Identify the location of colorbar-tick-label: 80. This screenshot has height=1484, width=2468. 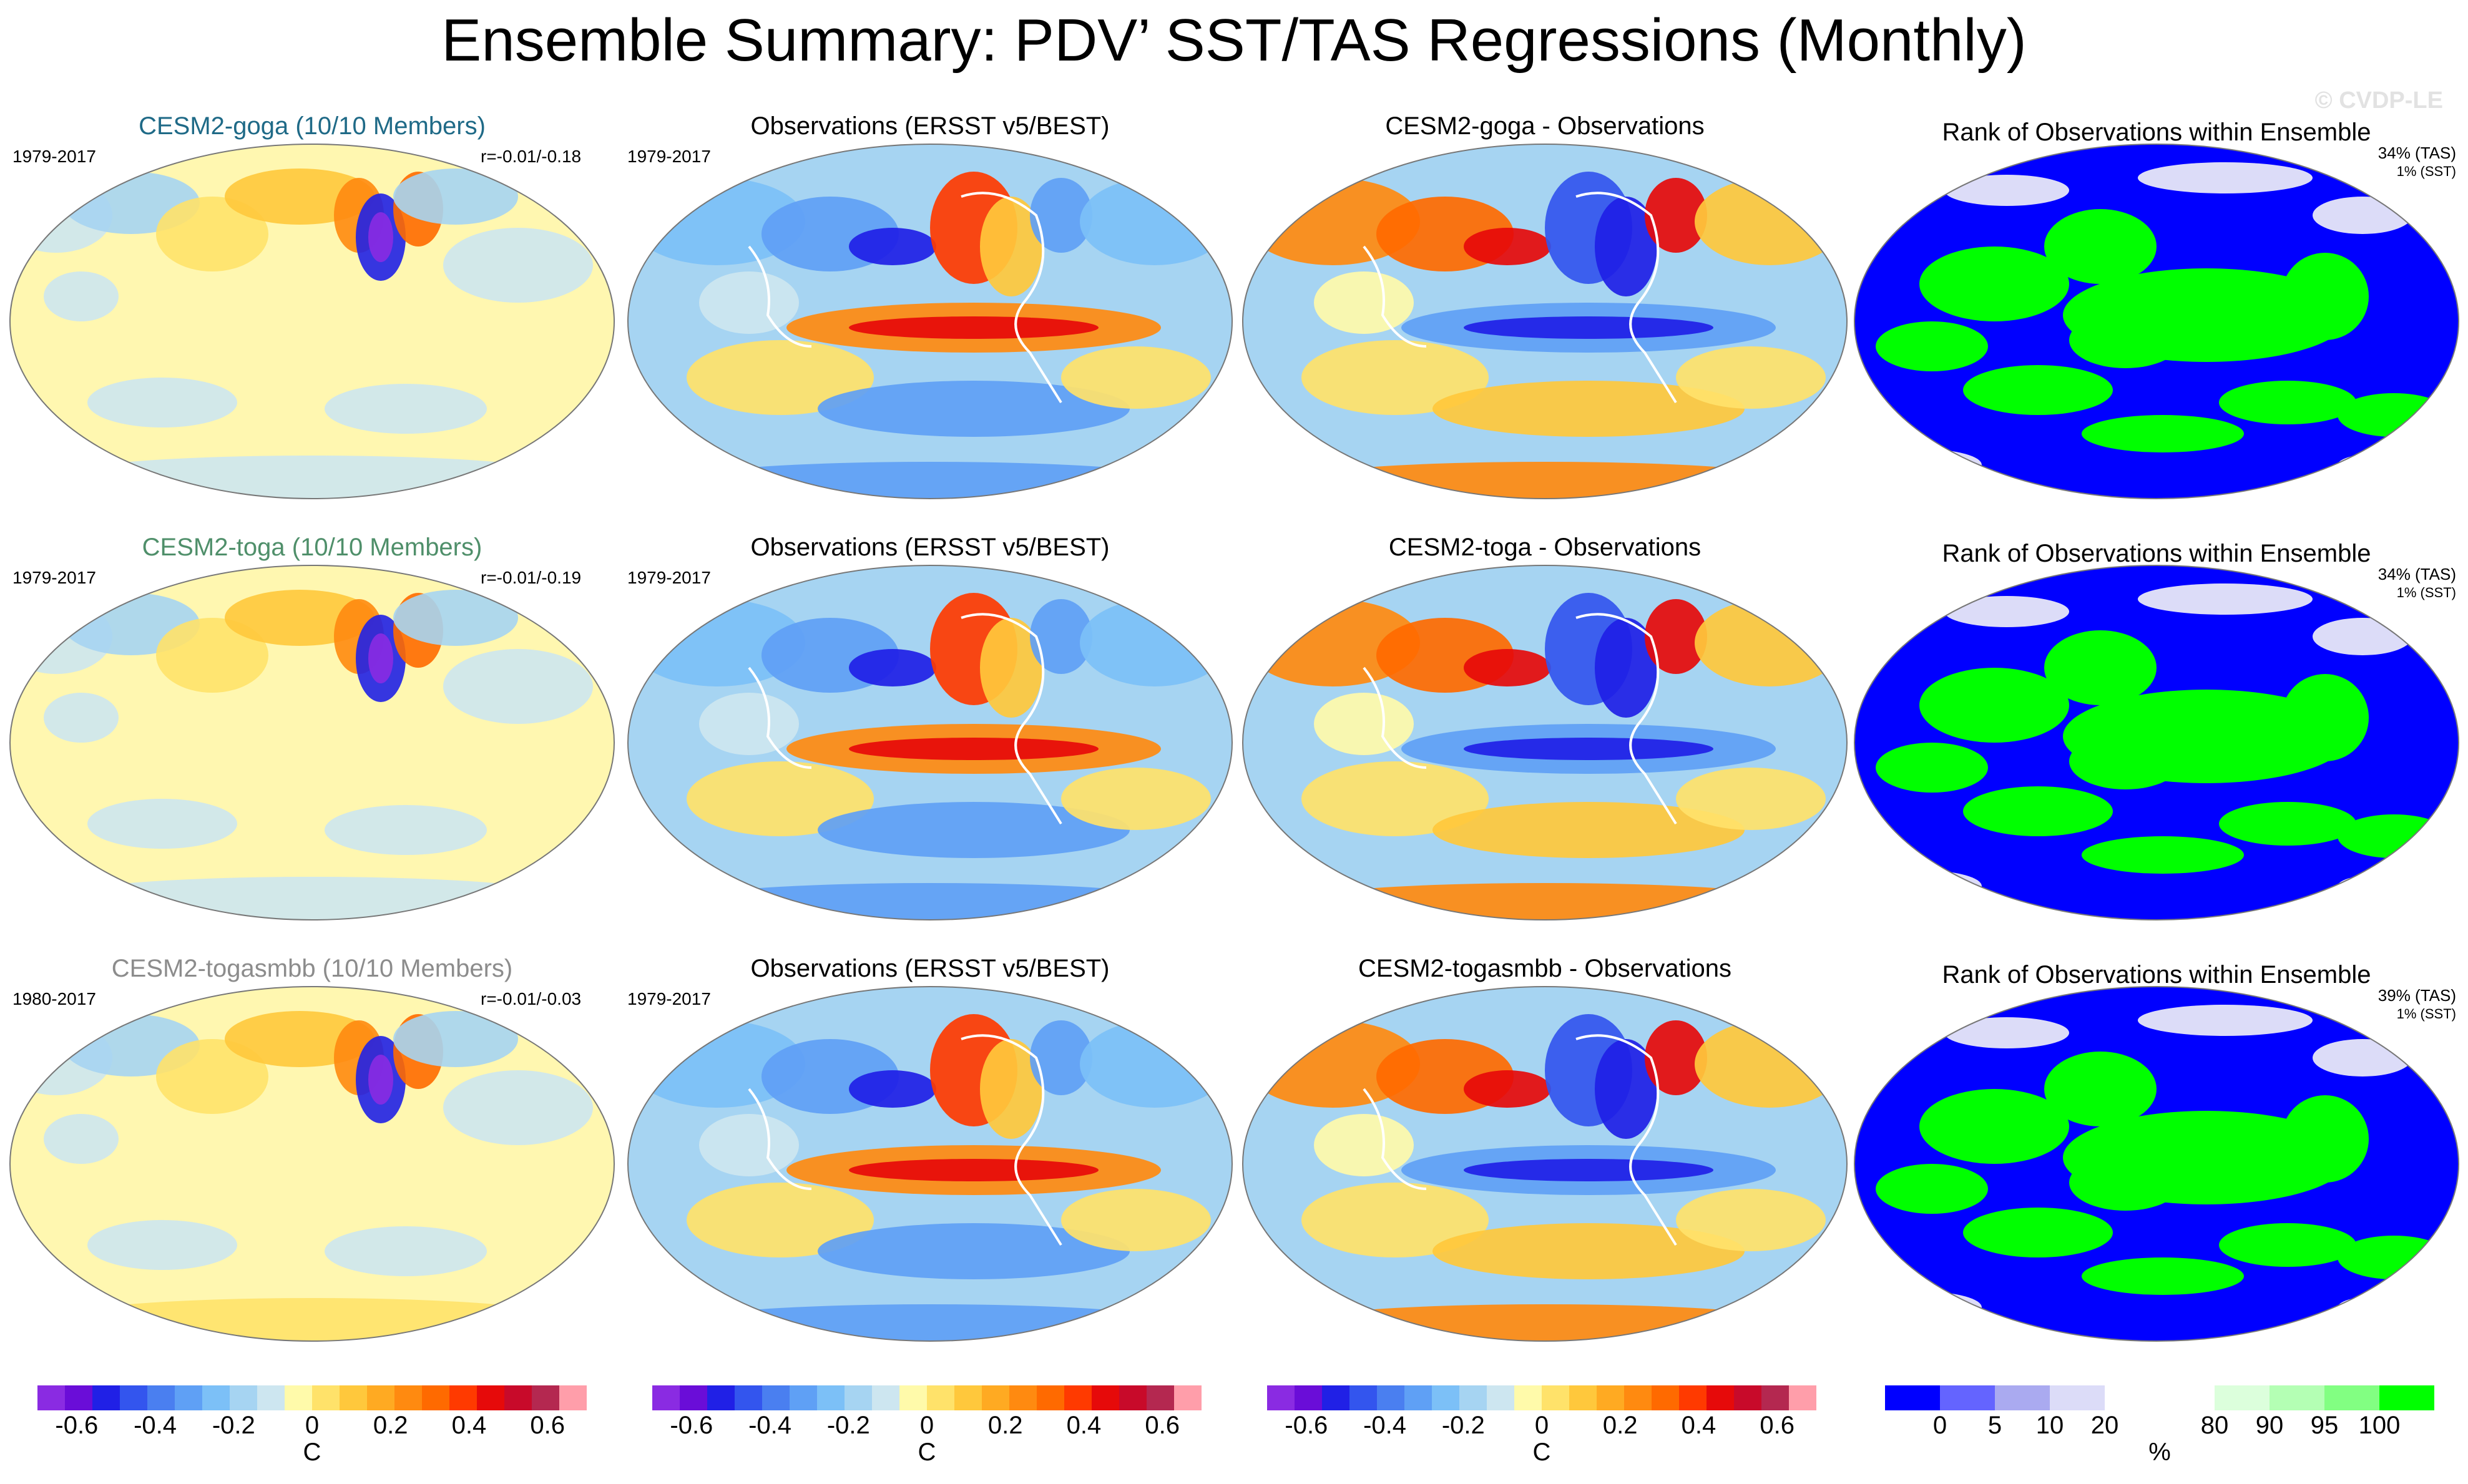
(2214, 1425).